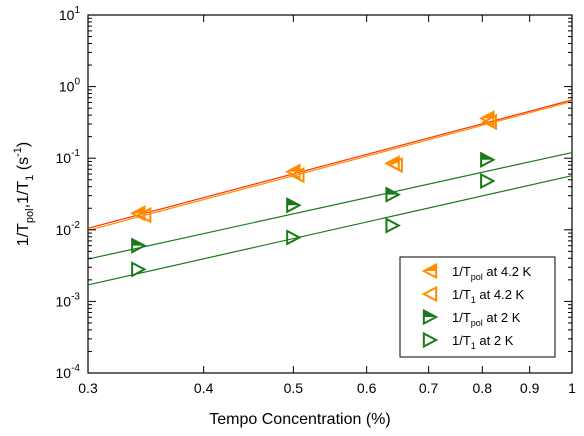  Describe the element at coordinates (18, 152) in the screenshot. I see `y-axis-title-superscript: -1` at that location.